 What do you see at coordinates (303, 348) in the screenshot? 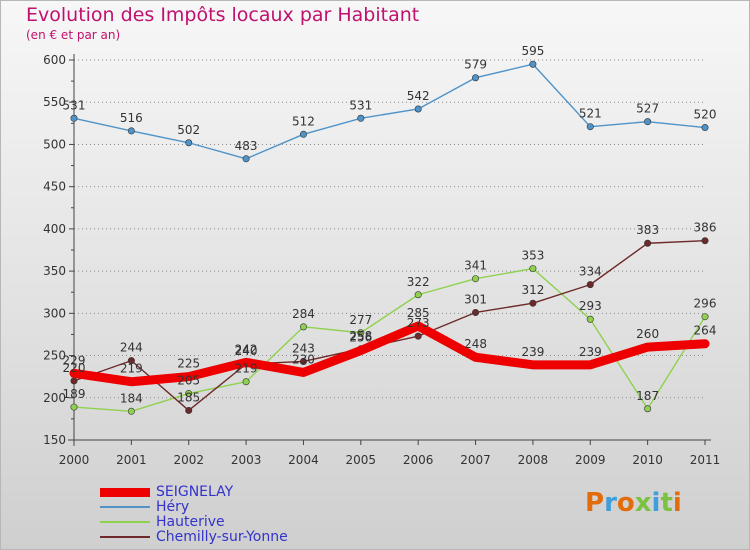
I see `series-chemilly-sur-yonne-data-label: 243` at bounding box center [303, 348].